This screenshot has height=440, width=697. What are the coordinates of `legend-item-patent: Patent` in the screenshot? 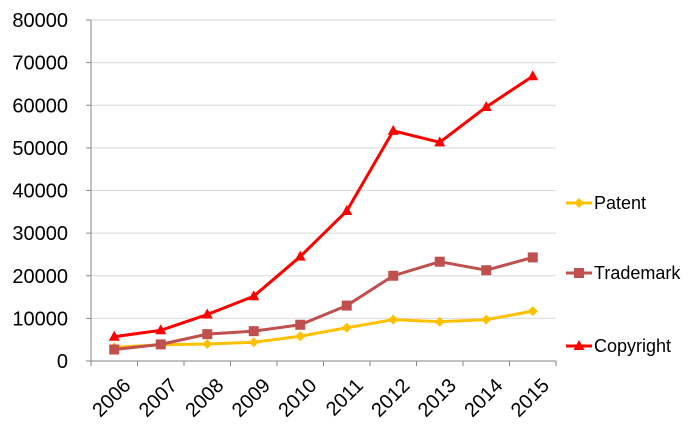 It's located at (606, 203).